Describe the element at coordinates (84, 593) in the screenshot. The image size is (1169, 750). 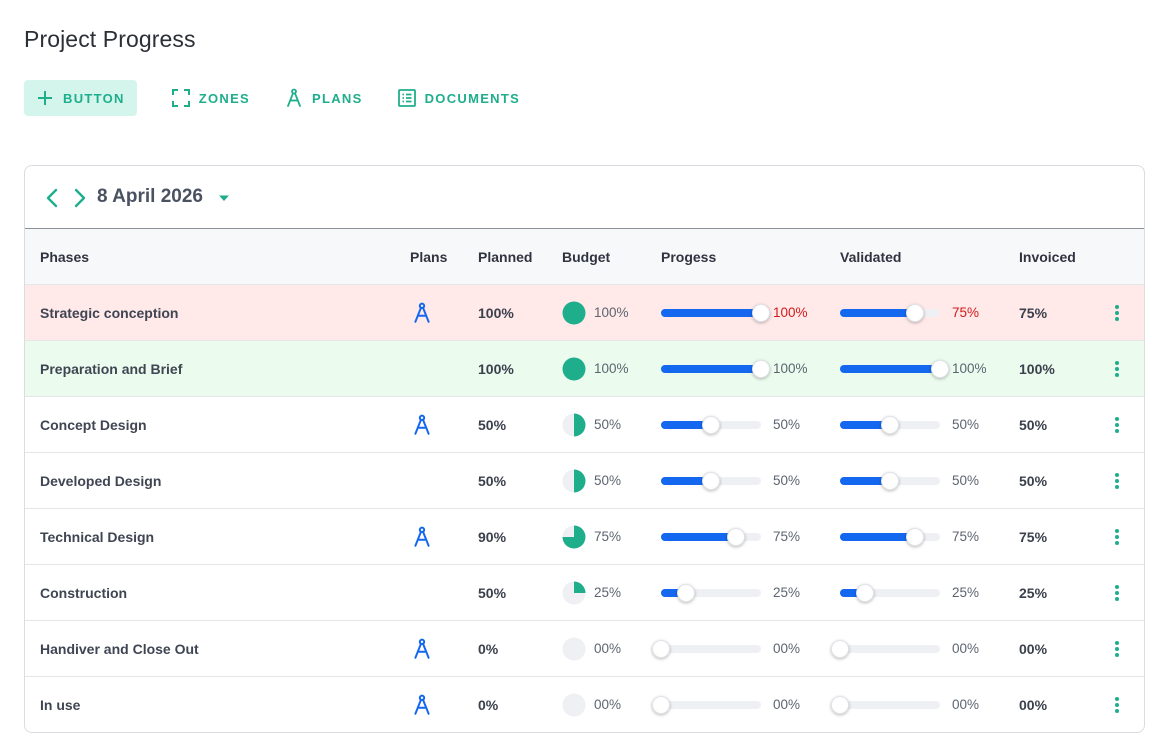
I see `phase-name: Construction` at that location.